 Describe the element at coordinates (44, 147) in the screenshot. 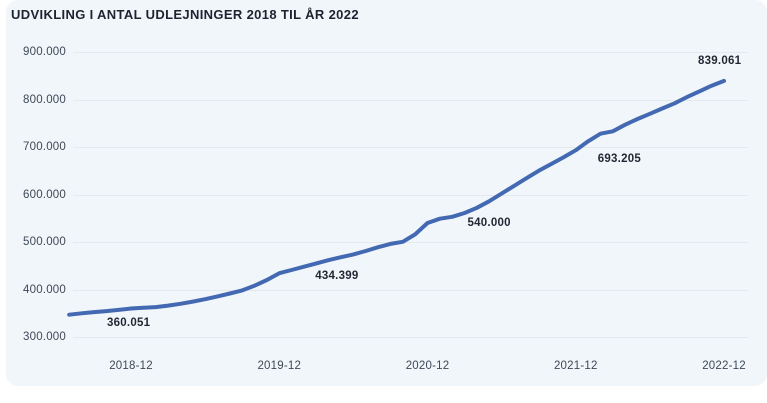

I see `y-axis-tick-label: 700.000` at that location.